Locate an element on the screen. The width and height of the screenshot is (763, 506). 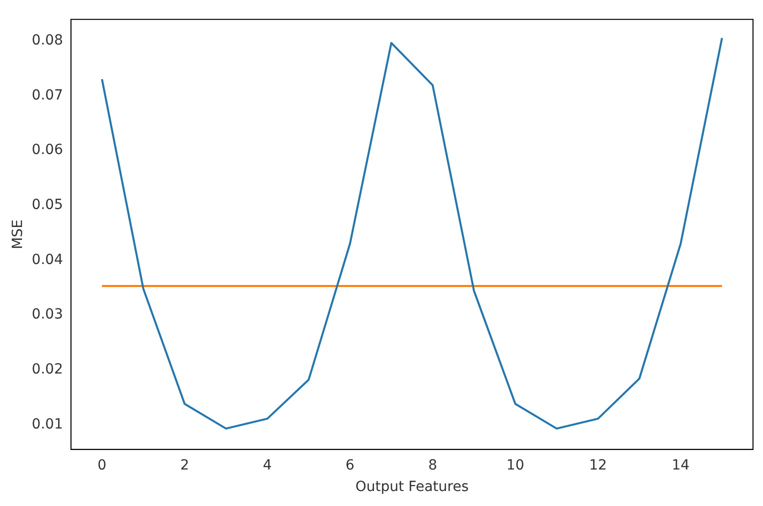
y-tick-label: 0.03 is located at coordinates (47, 314).